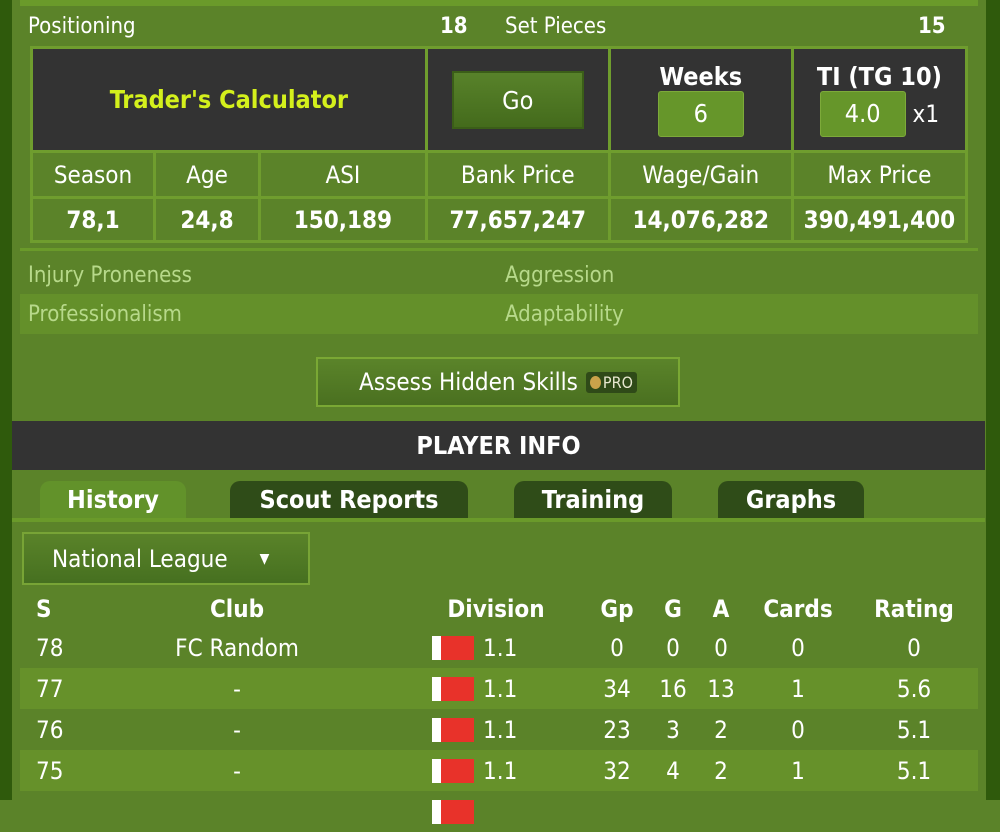 Image resolution: width=1000 pixels, height=832 pixels. I want to click on assess-hidden-skills-button: Assess Hidden Skills PRO, so click(498, 382).